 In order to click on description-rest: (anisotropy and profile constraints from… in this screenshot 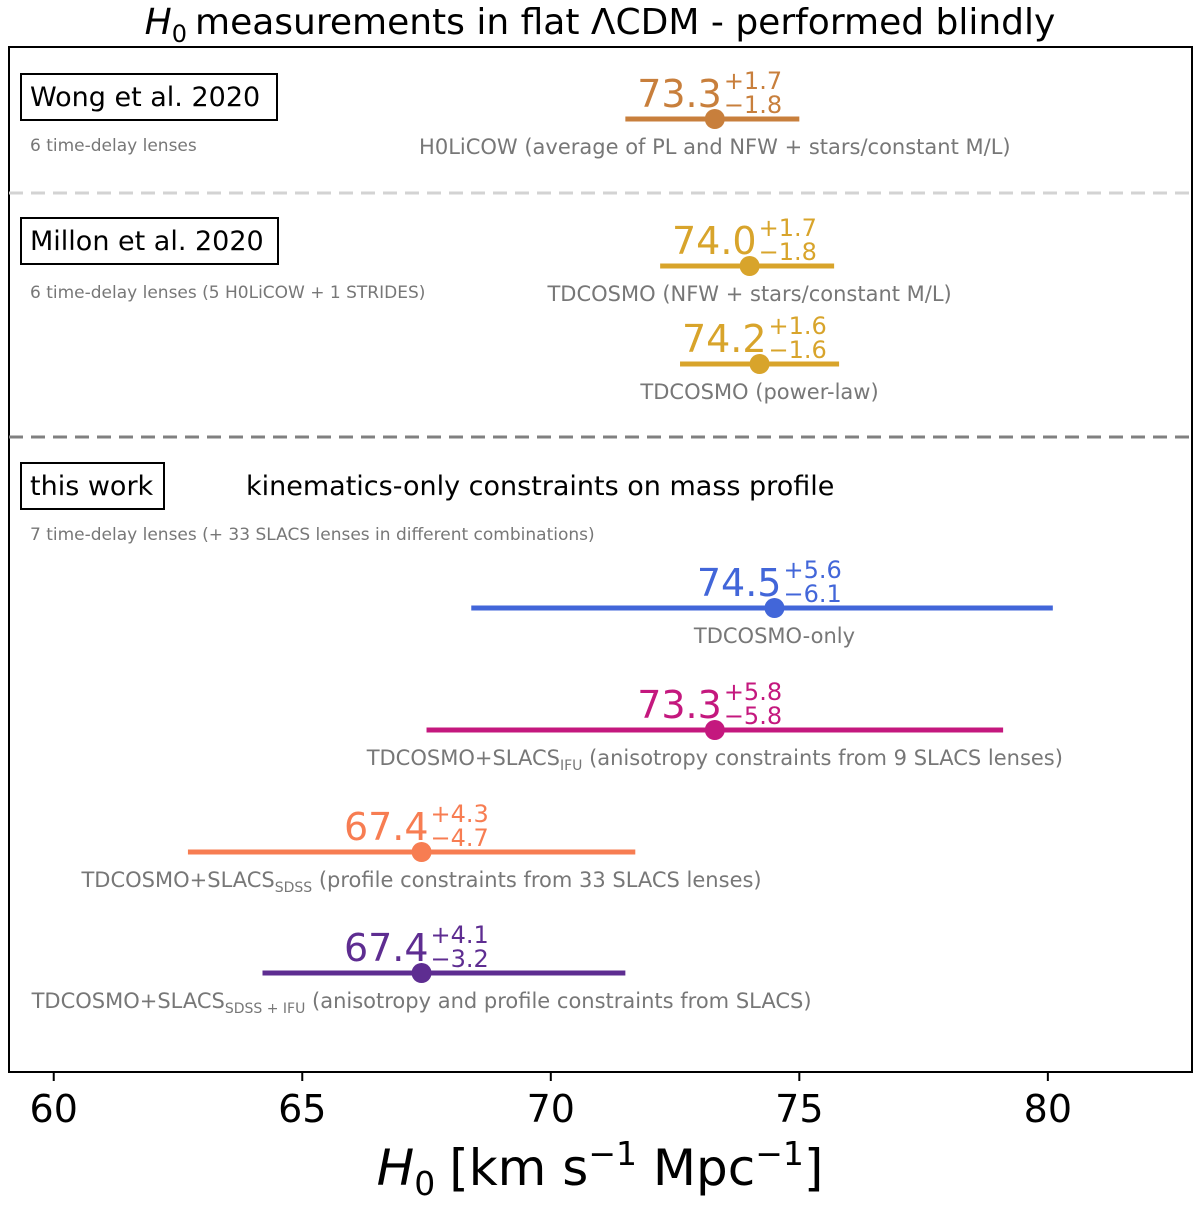, I will do `click(558, 1001)`.